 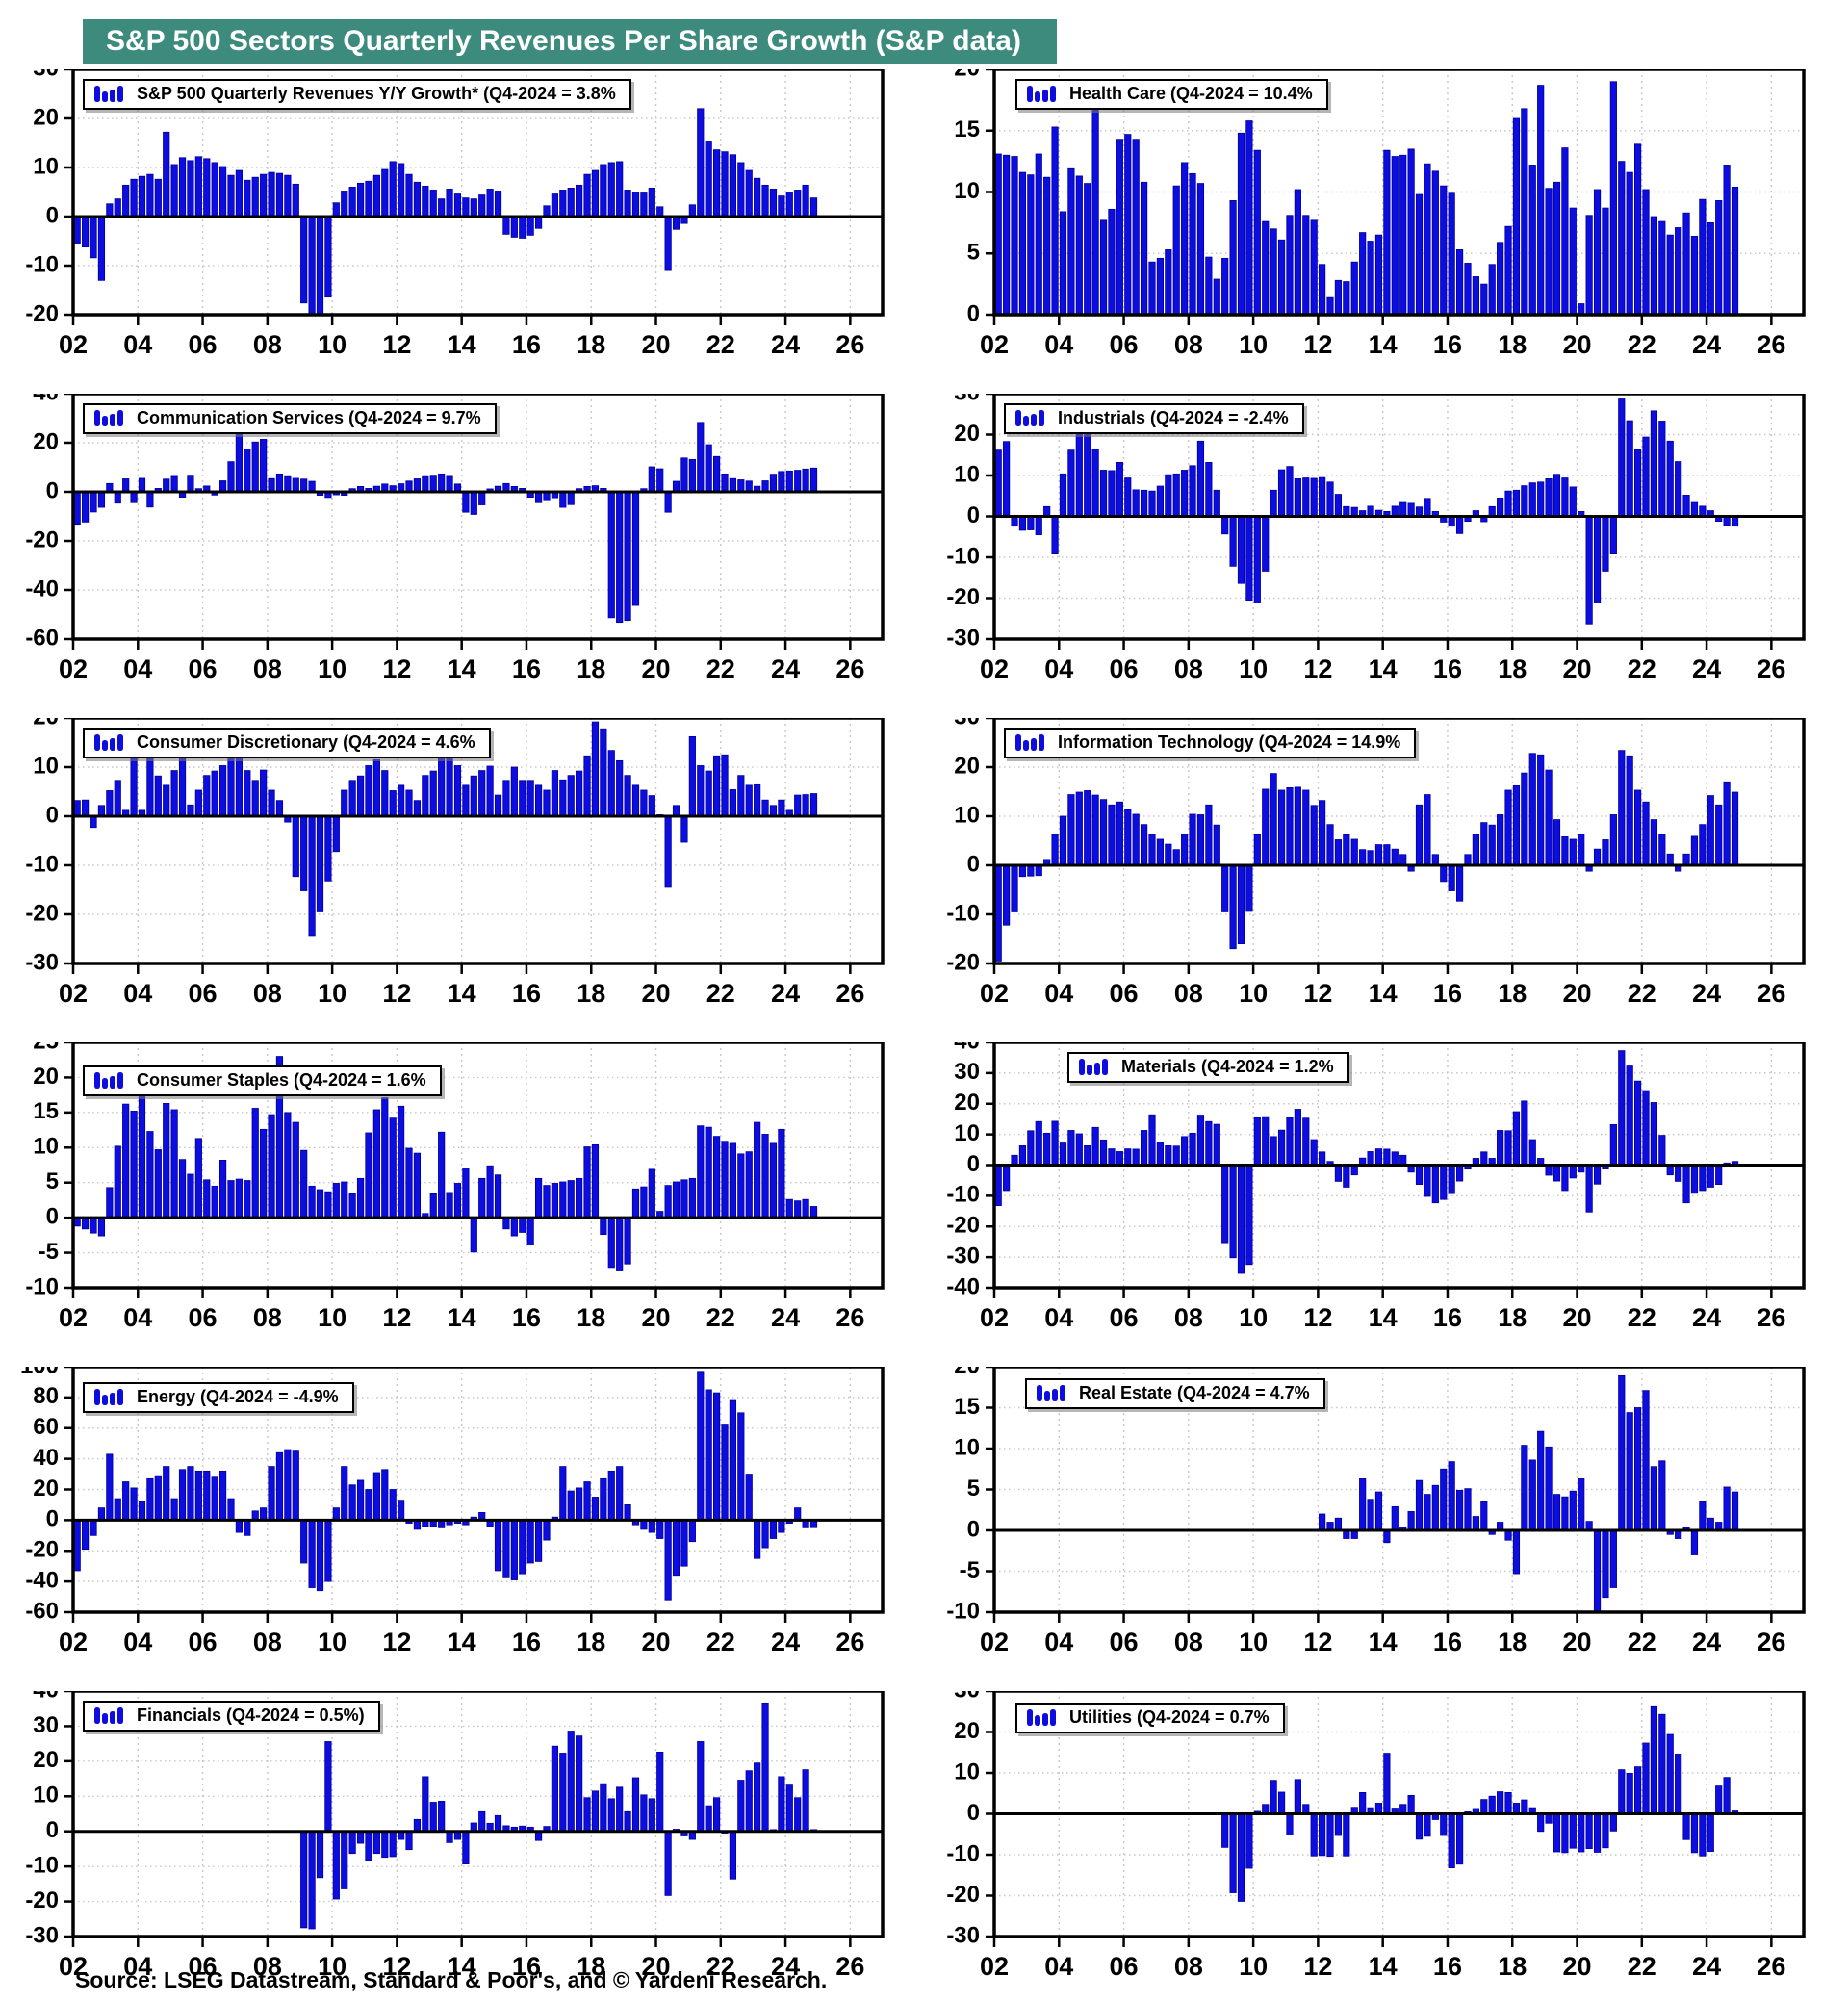 I want to click on y-tick-label: 100, so click(x=39, y=1372).